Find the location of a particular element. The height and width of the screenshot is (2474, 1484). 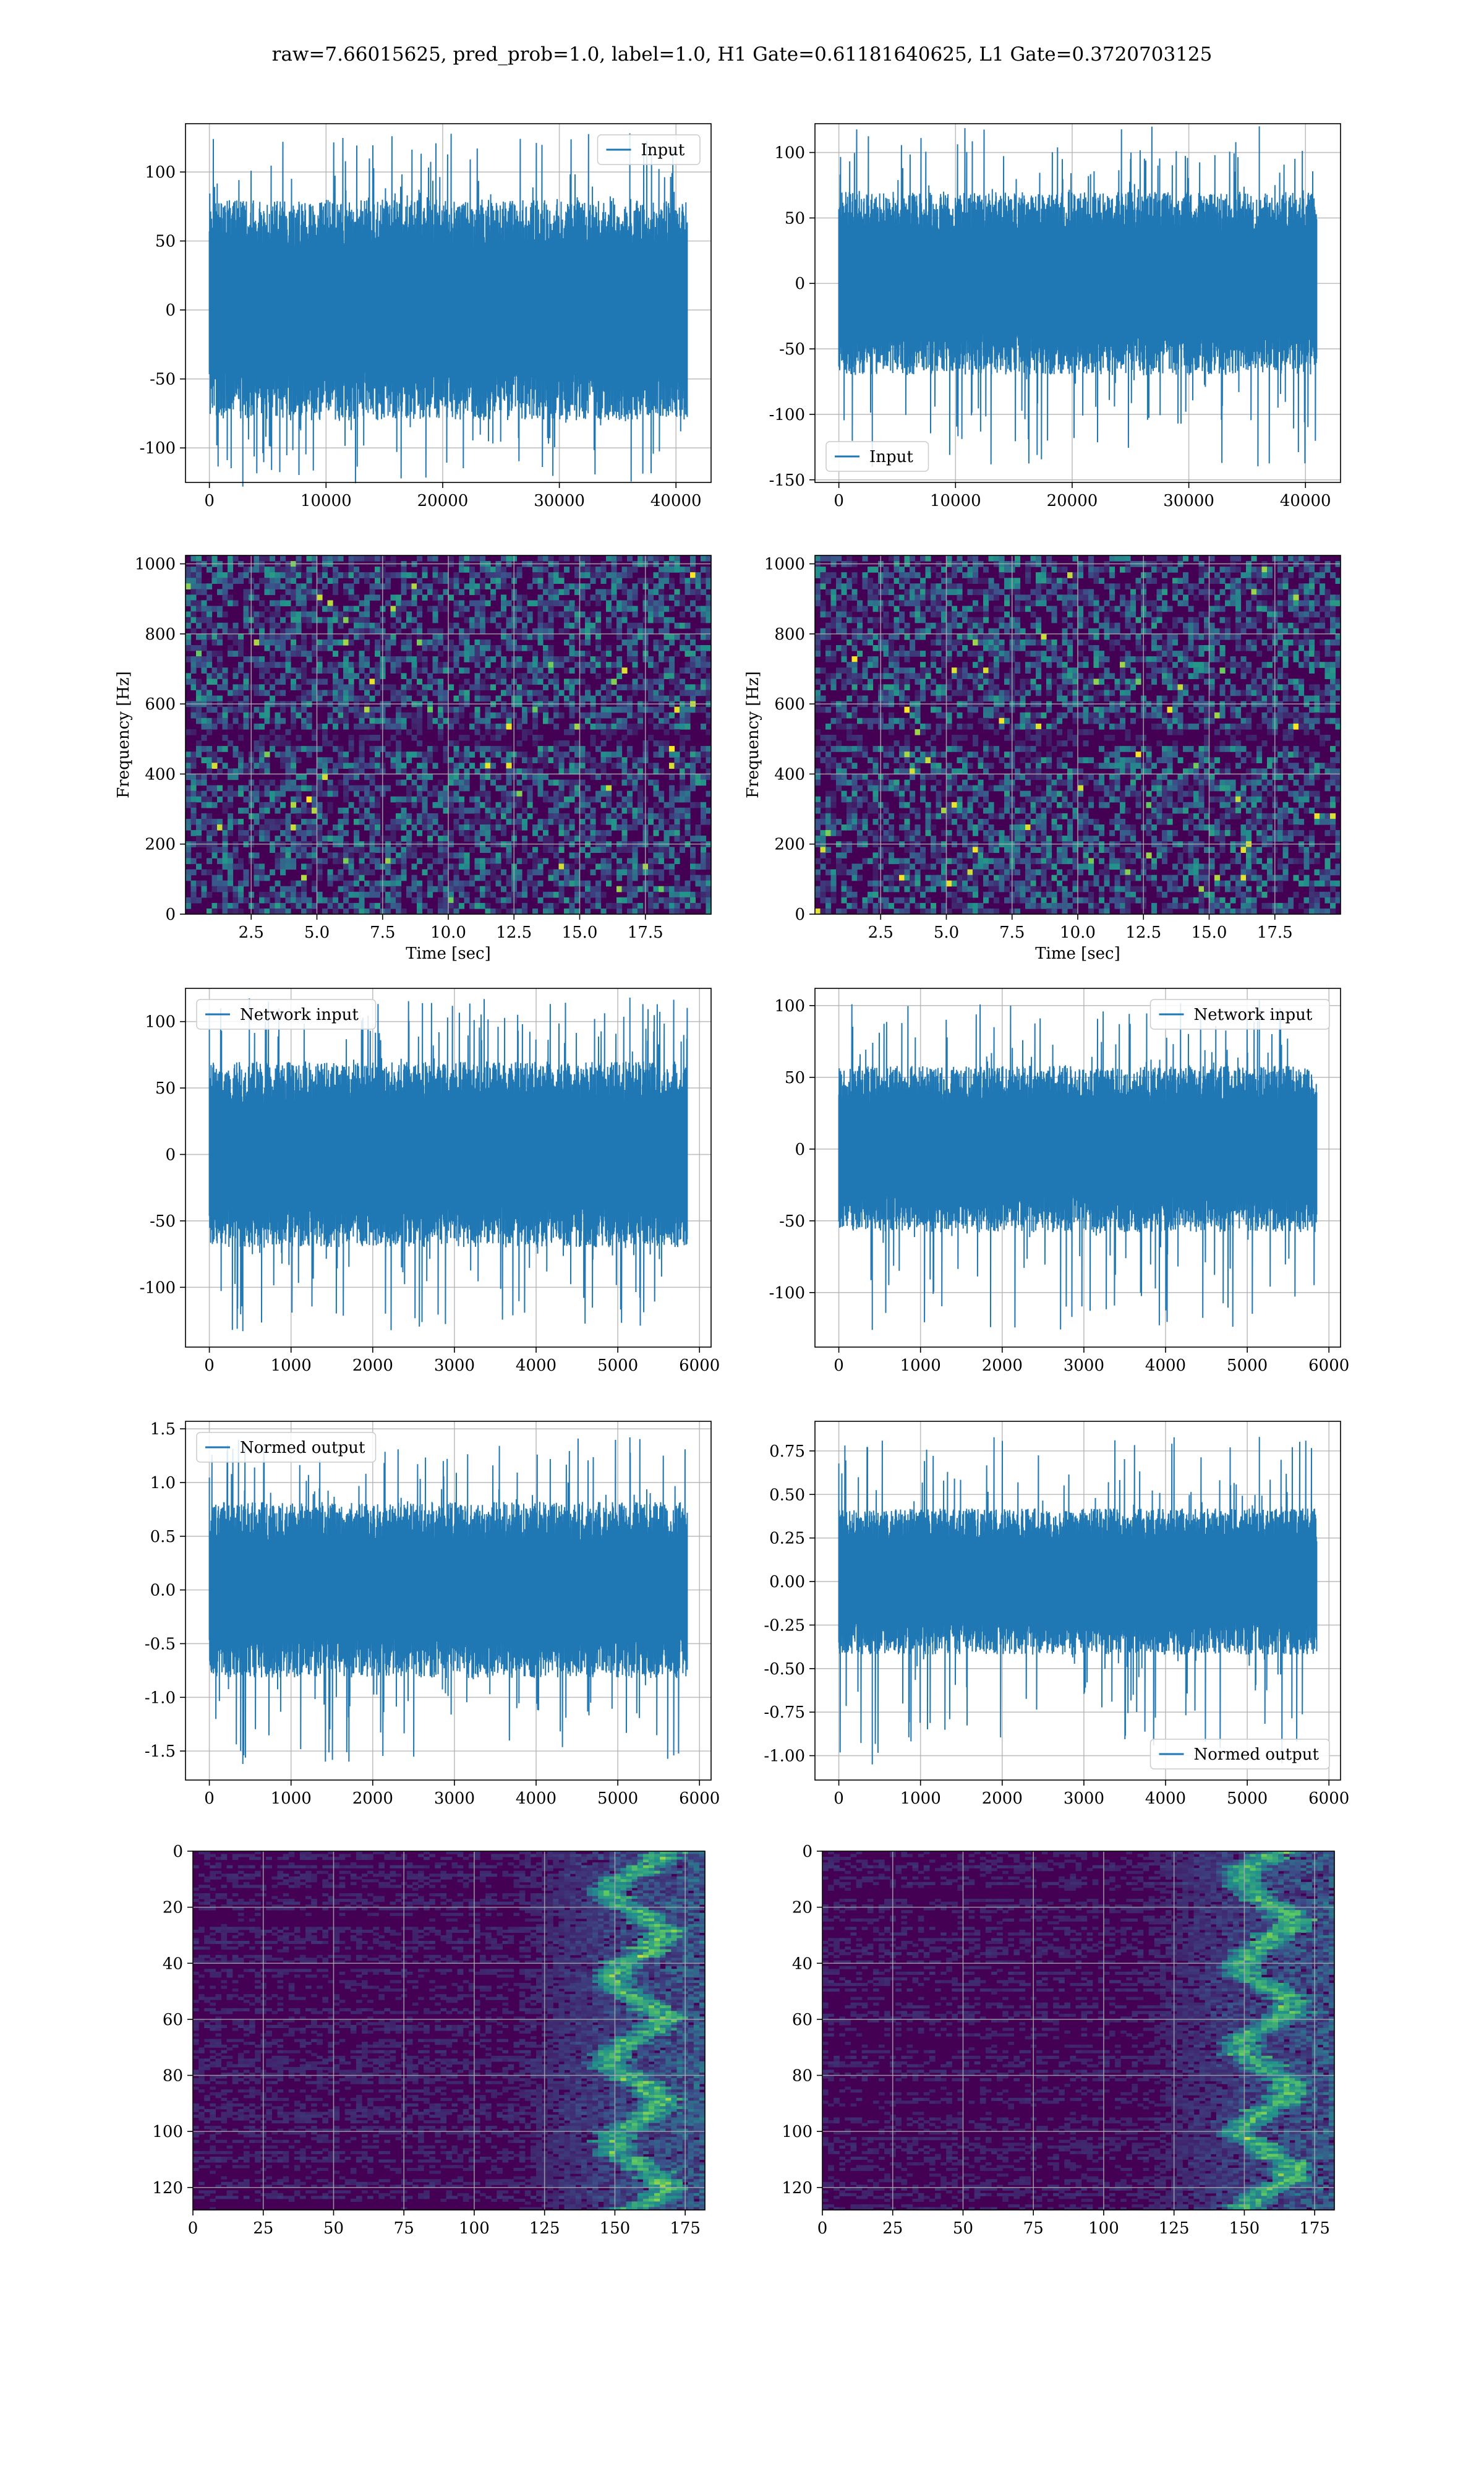

y-tick-label: 400 is located at coordinates (160, 774).